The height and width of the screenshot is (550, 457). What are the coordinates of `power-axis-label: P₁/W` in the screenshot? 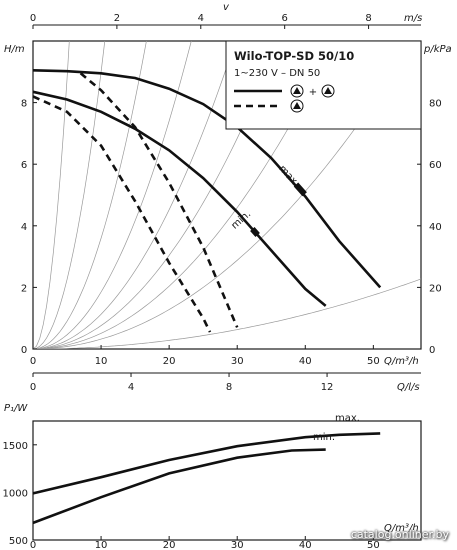 It's located at (16, 408).